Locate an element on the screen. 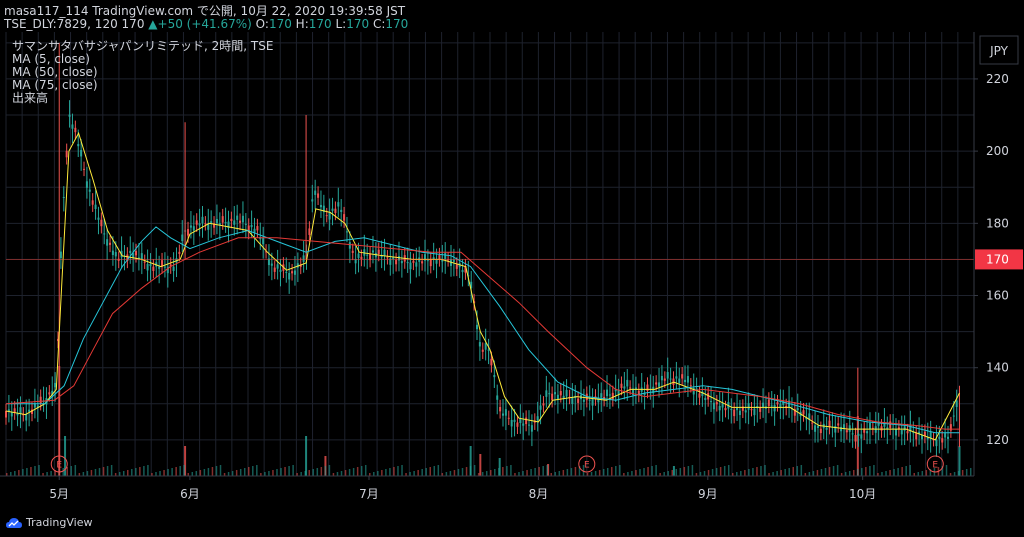 This screenshot has height=537, width=1024. tradingview-cloud-icon is located at coordinates (14, 522).